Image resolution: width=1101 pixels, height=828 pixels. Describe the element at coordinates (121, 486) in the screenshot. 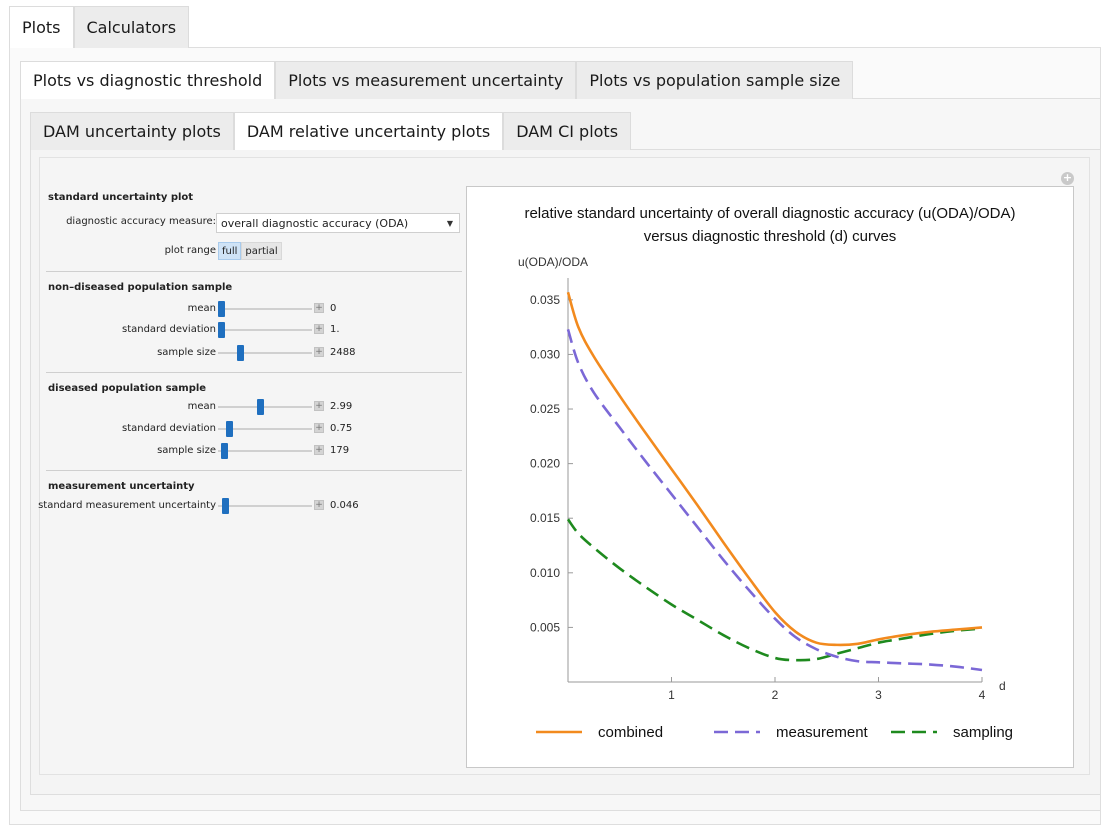

I see `section-title: measurement uncertainty` at that location.